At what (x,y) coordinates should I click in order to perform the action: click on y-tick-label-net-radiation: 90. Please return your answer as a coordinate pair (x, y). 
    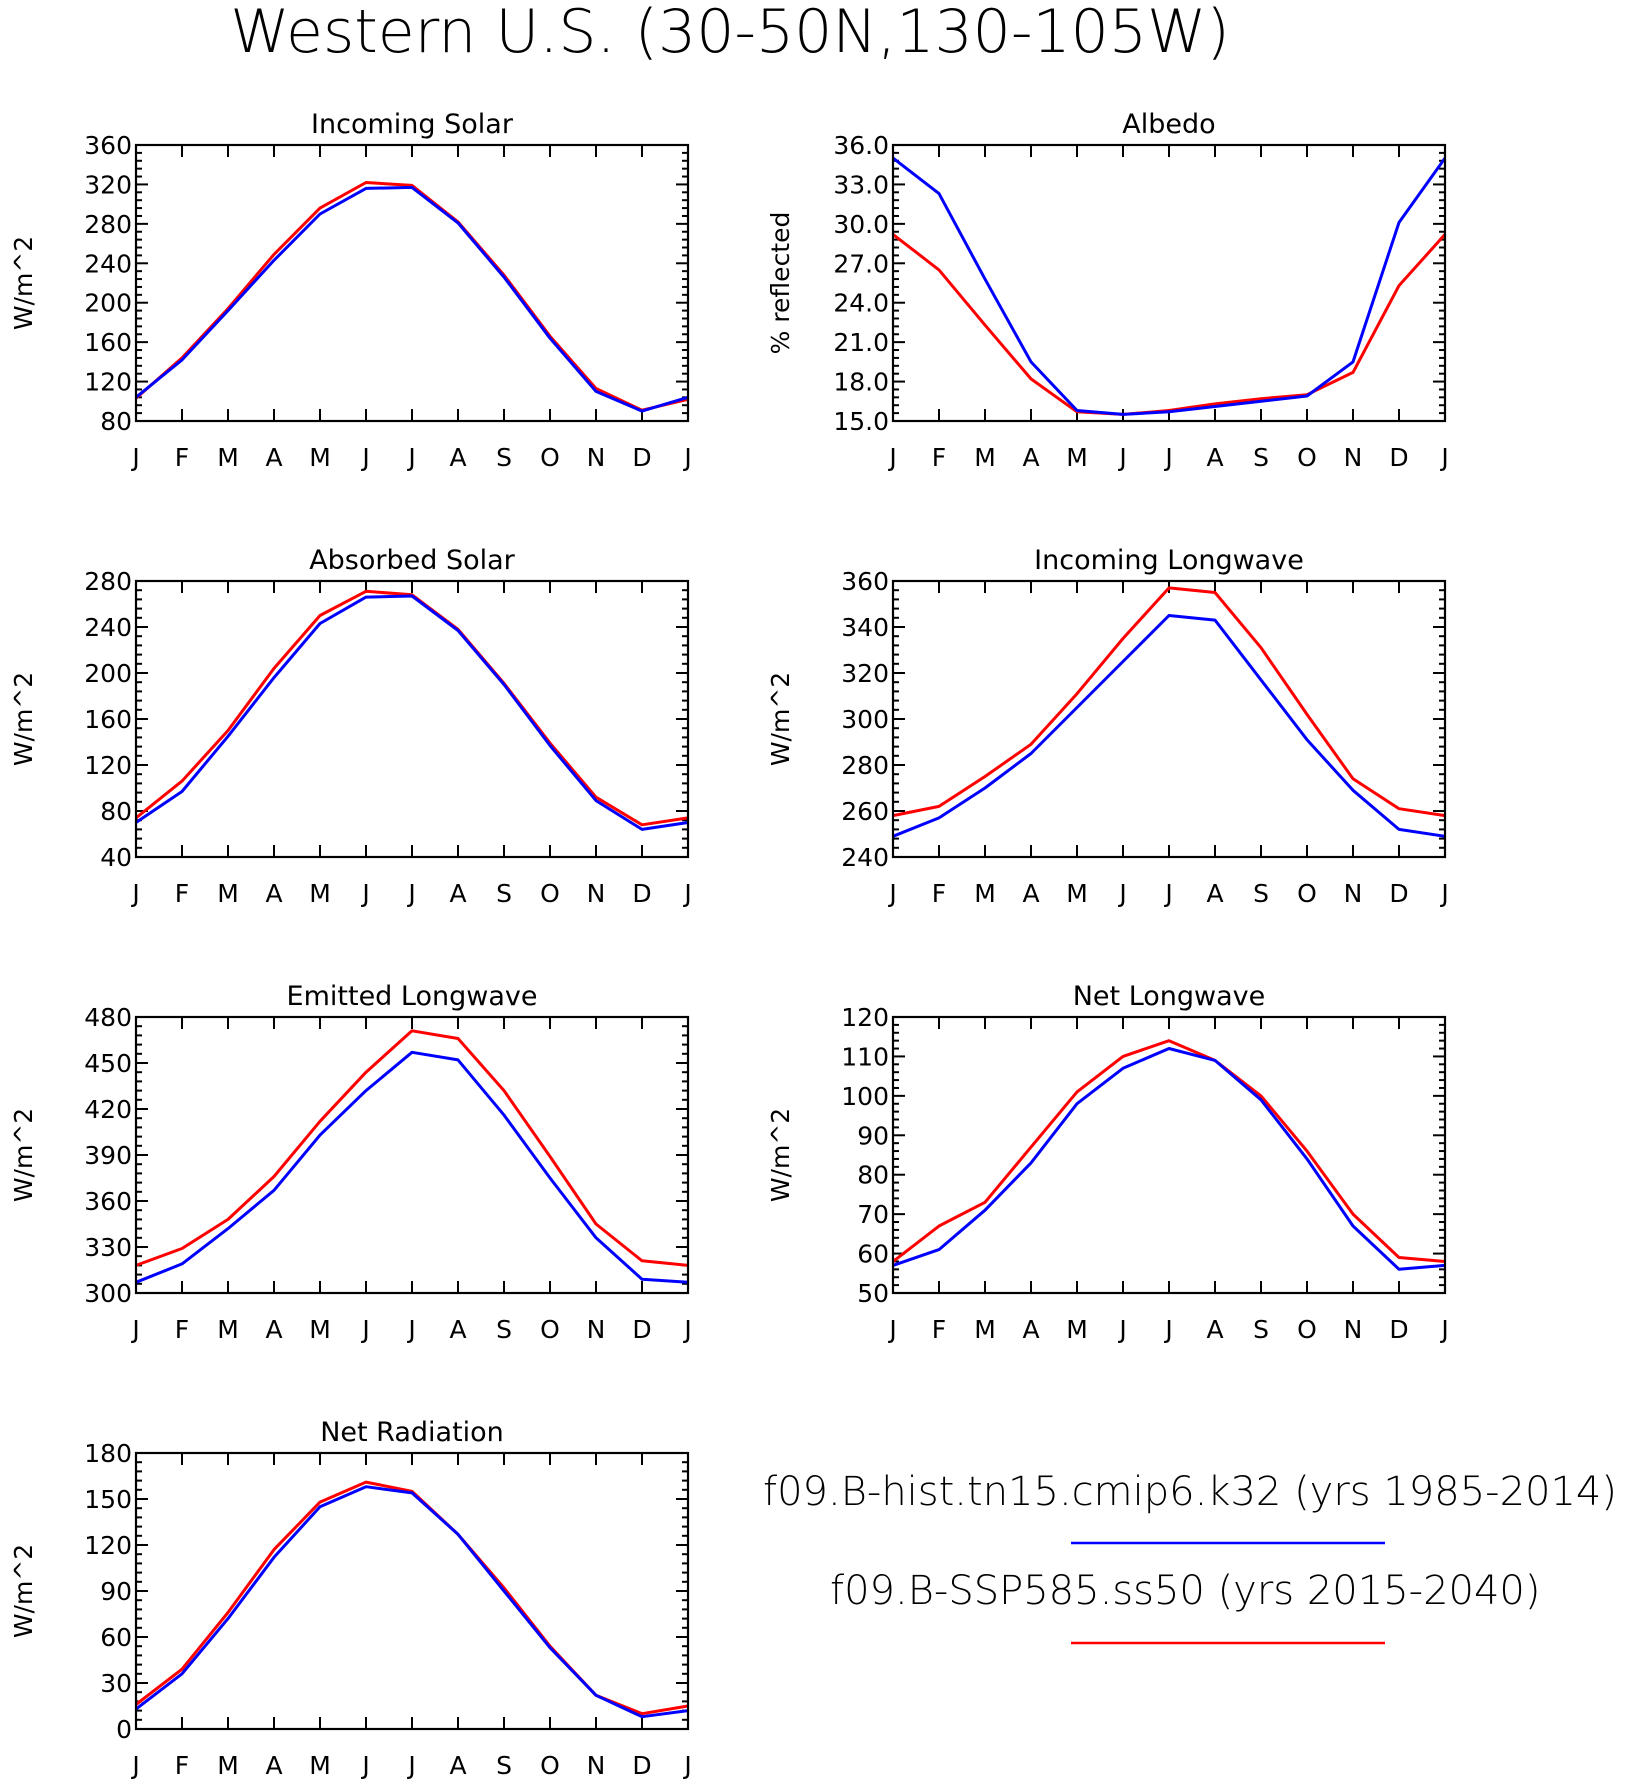
    Looking at the image, I should click on (116, 1591).